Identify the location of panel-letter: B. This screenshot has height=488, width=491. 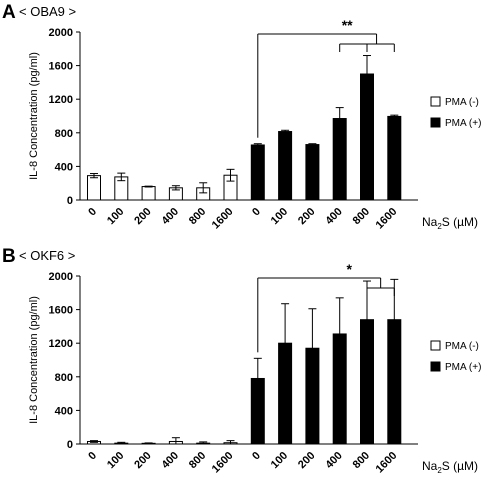
(9, 256).